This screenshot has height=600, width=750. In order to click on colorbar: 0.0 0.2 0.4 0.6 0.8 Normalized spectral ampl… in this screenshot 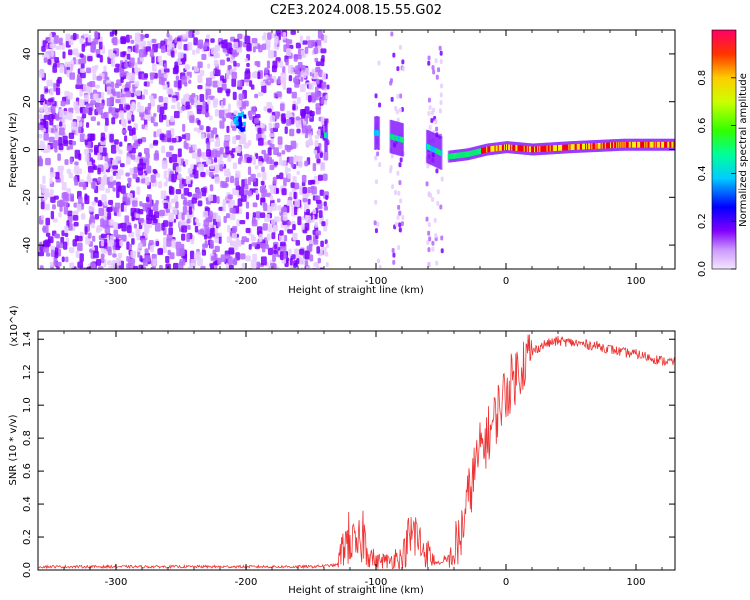, I will do `click(723, 153)`.